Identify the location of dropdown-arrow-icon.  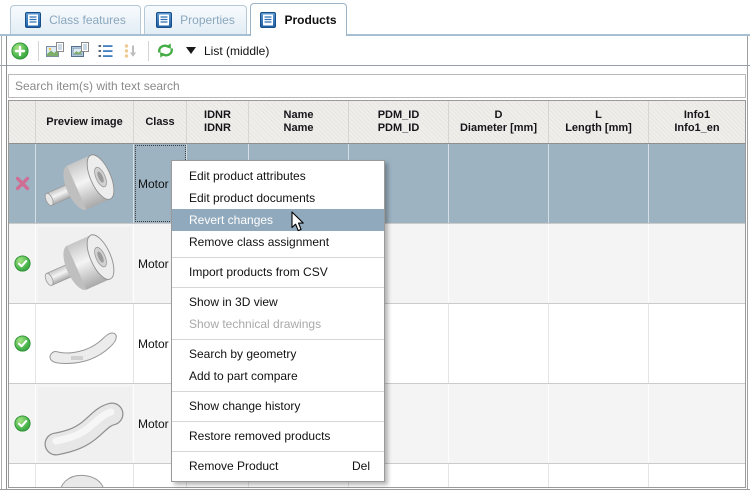
(191, 50).